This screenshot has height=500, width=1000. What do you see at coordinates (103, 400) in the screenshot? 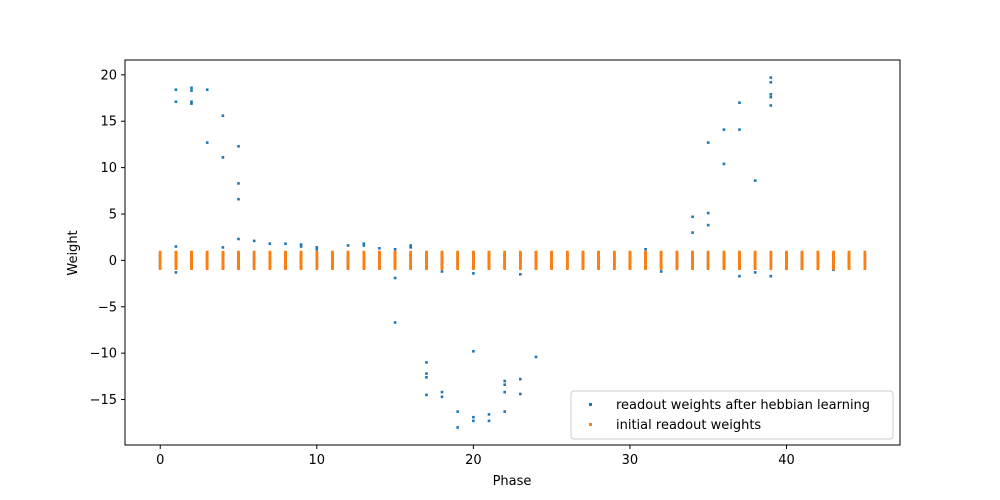
I see `y-tick-label: −15` at bounding box center [103, 400].